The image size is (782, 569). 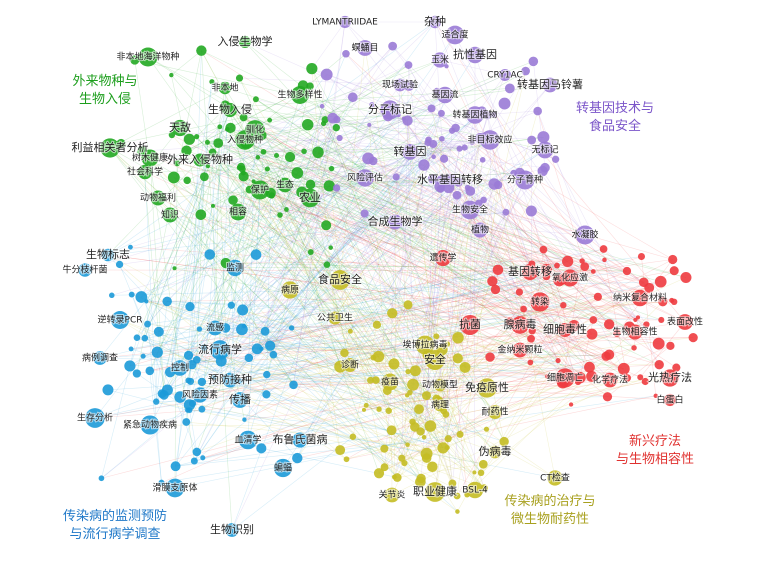 What do you see at coordinates (570, 278) in the screenshot?
I see `node-label: 氧化应激` at bounding box center [570, 278].